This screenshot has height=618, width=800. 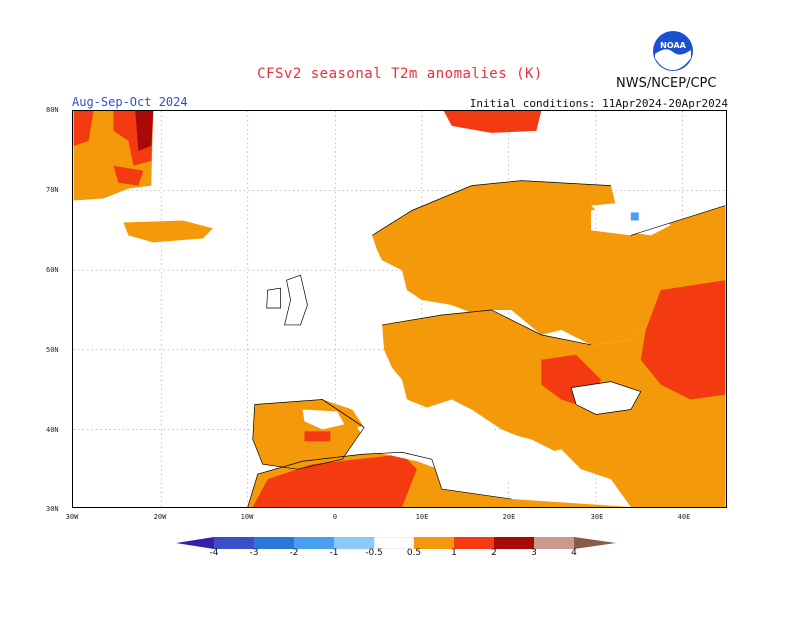 I want to click on lon-label-10w: 10W, so click(x=247, y=517).